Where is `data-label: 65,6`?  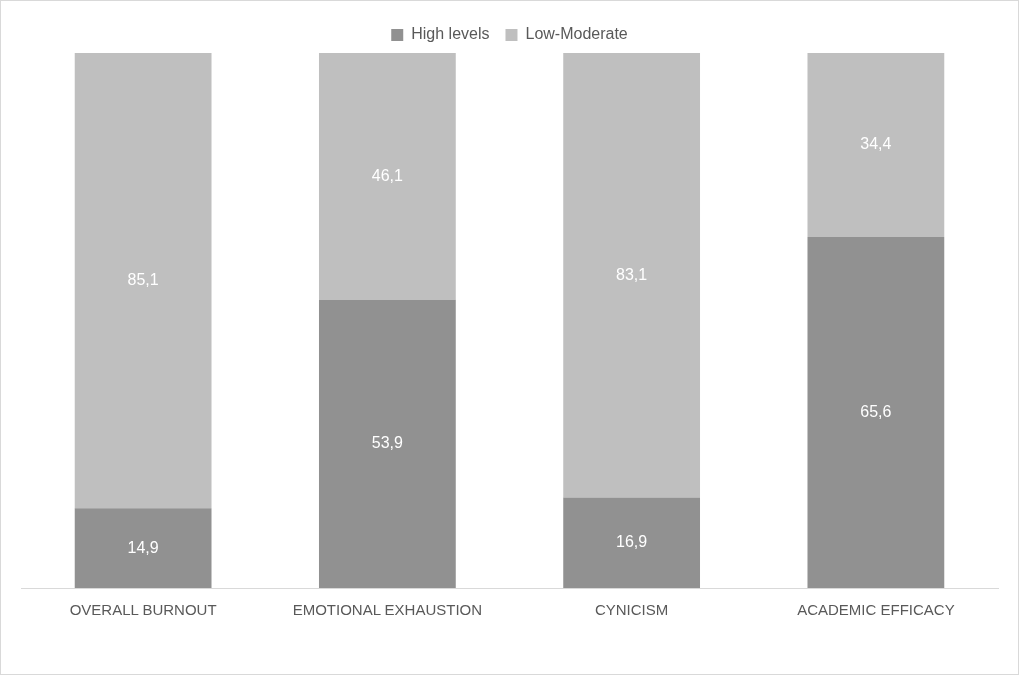
data-label: 65,6 is located at coordinates (876, 411).